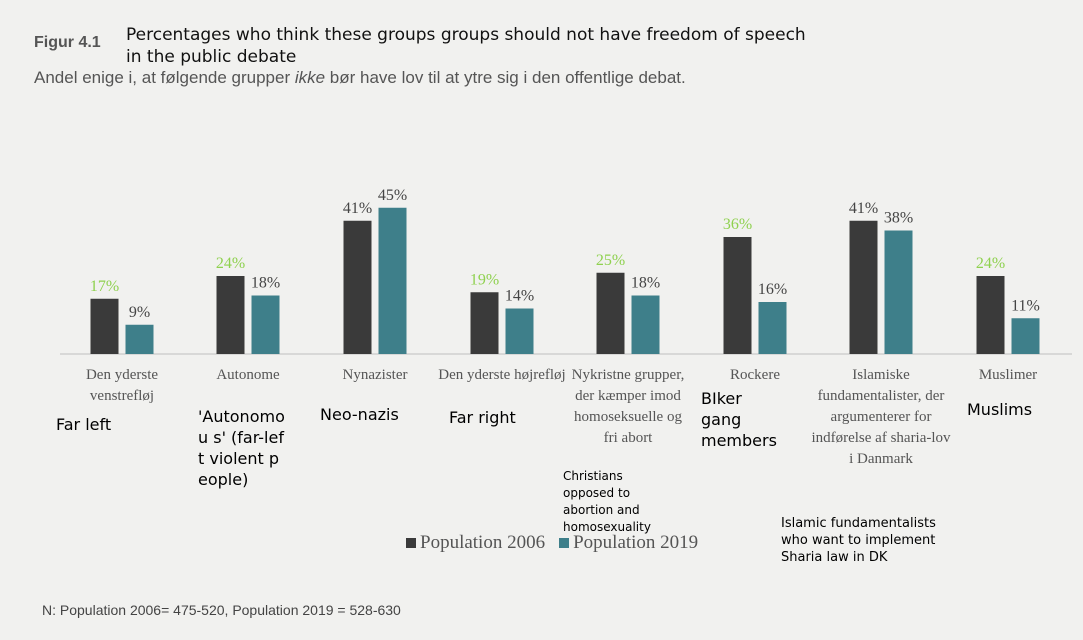 The image size is (1083, 640). I want to click on annotation-bikers: BIker gang members, so click(739, 419).